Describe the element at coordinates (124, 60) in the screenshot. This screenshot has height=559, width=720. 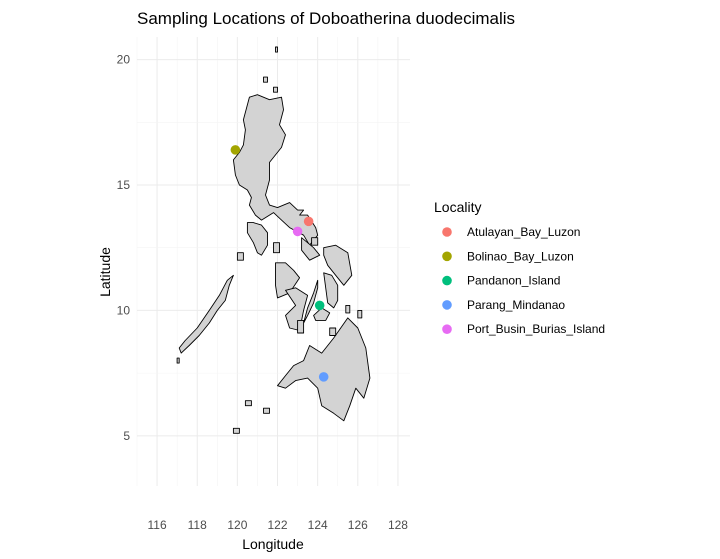
I see `y-tick-label: 20` at that location.